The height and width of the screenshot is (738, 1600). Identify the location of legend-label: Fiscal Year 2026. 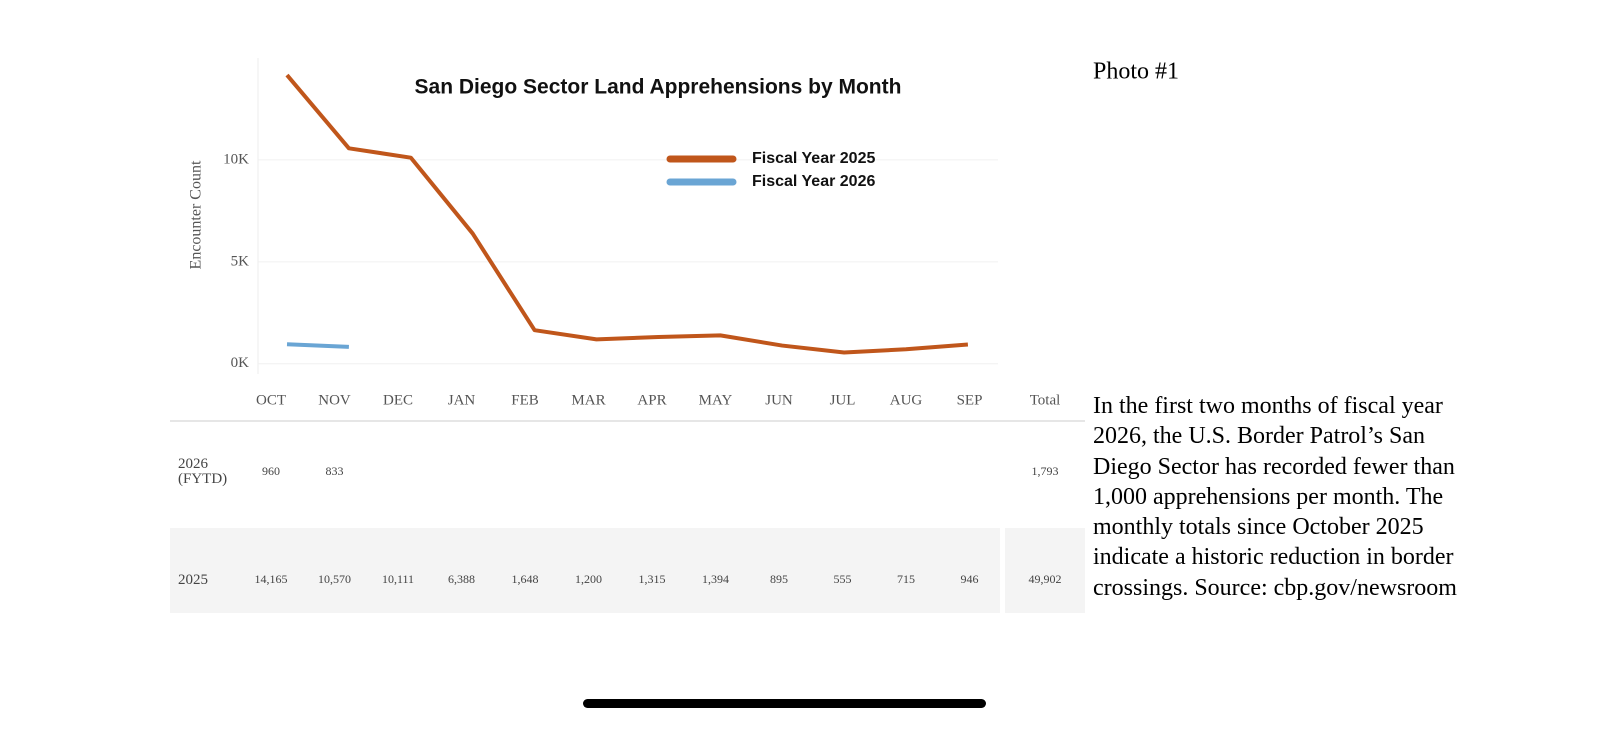
(813, 181).